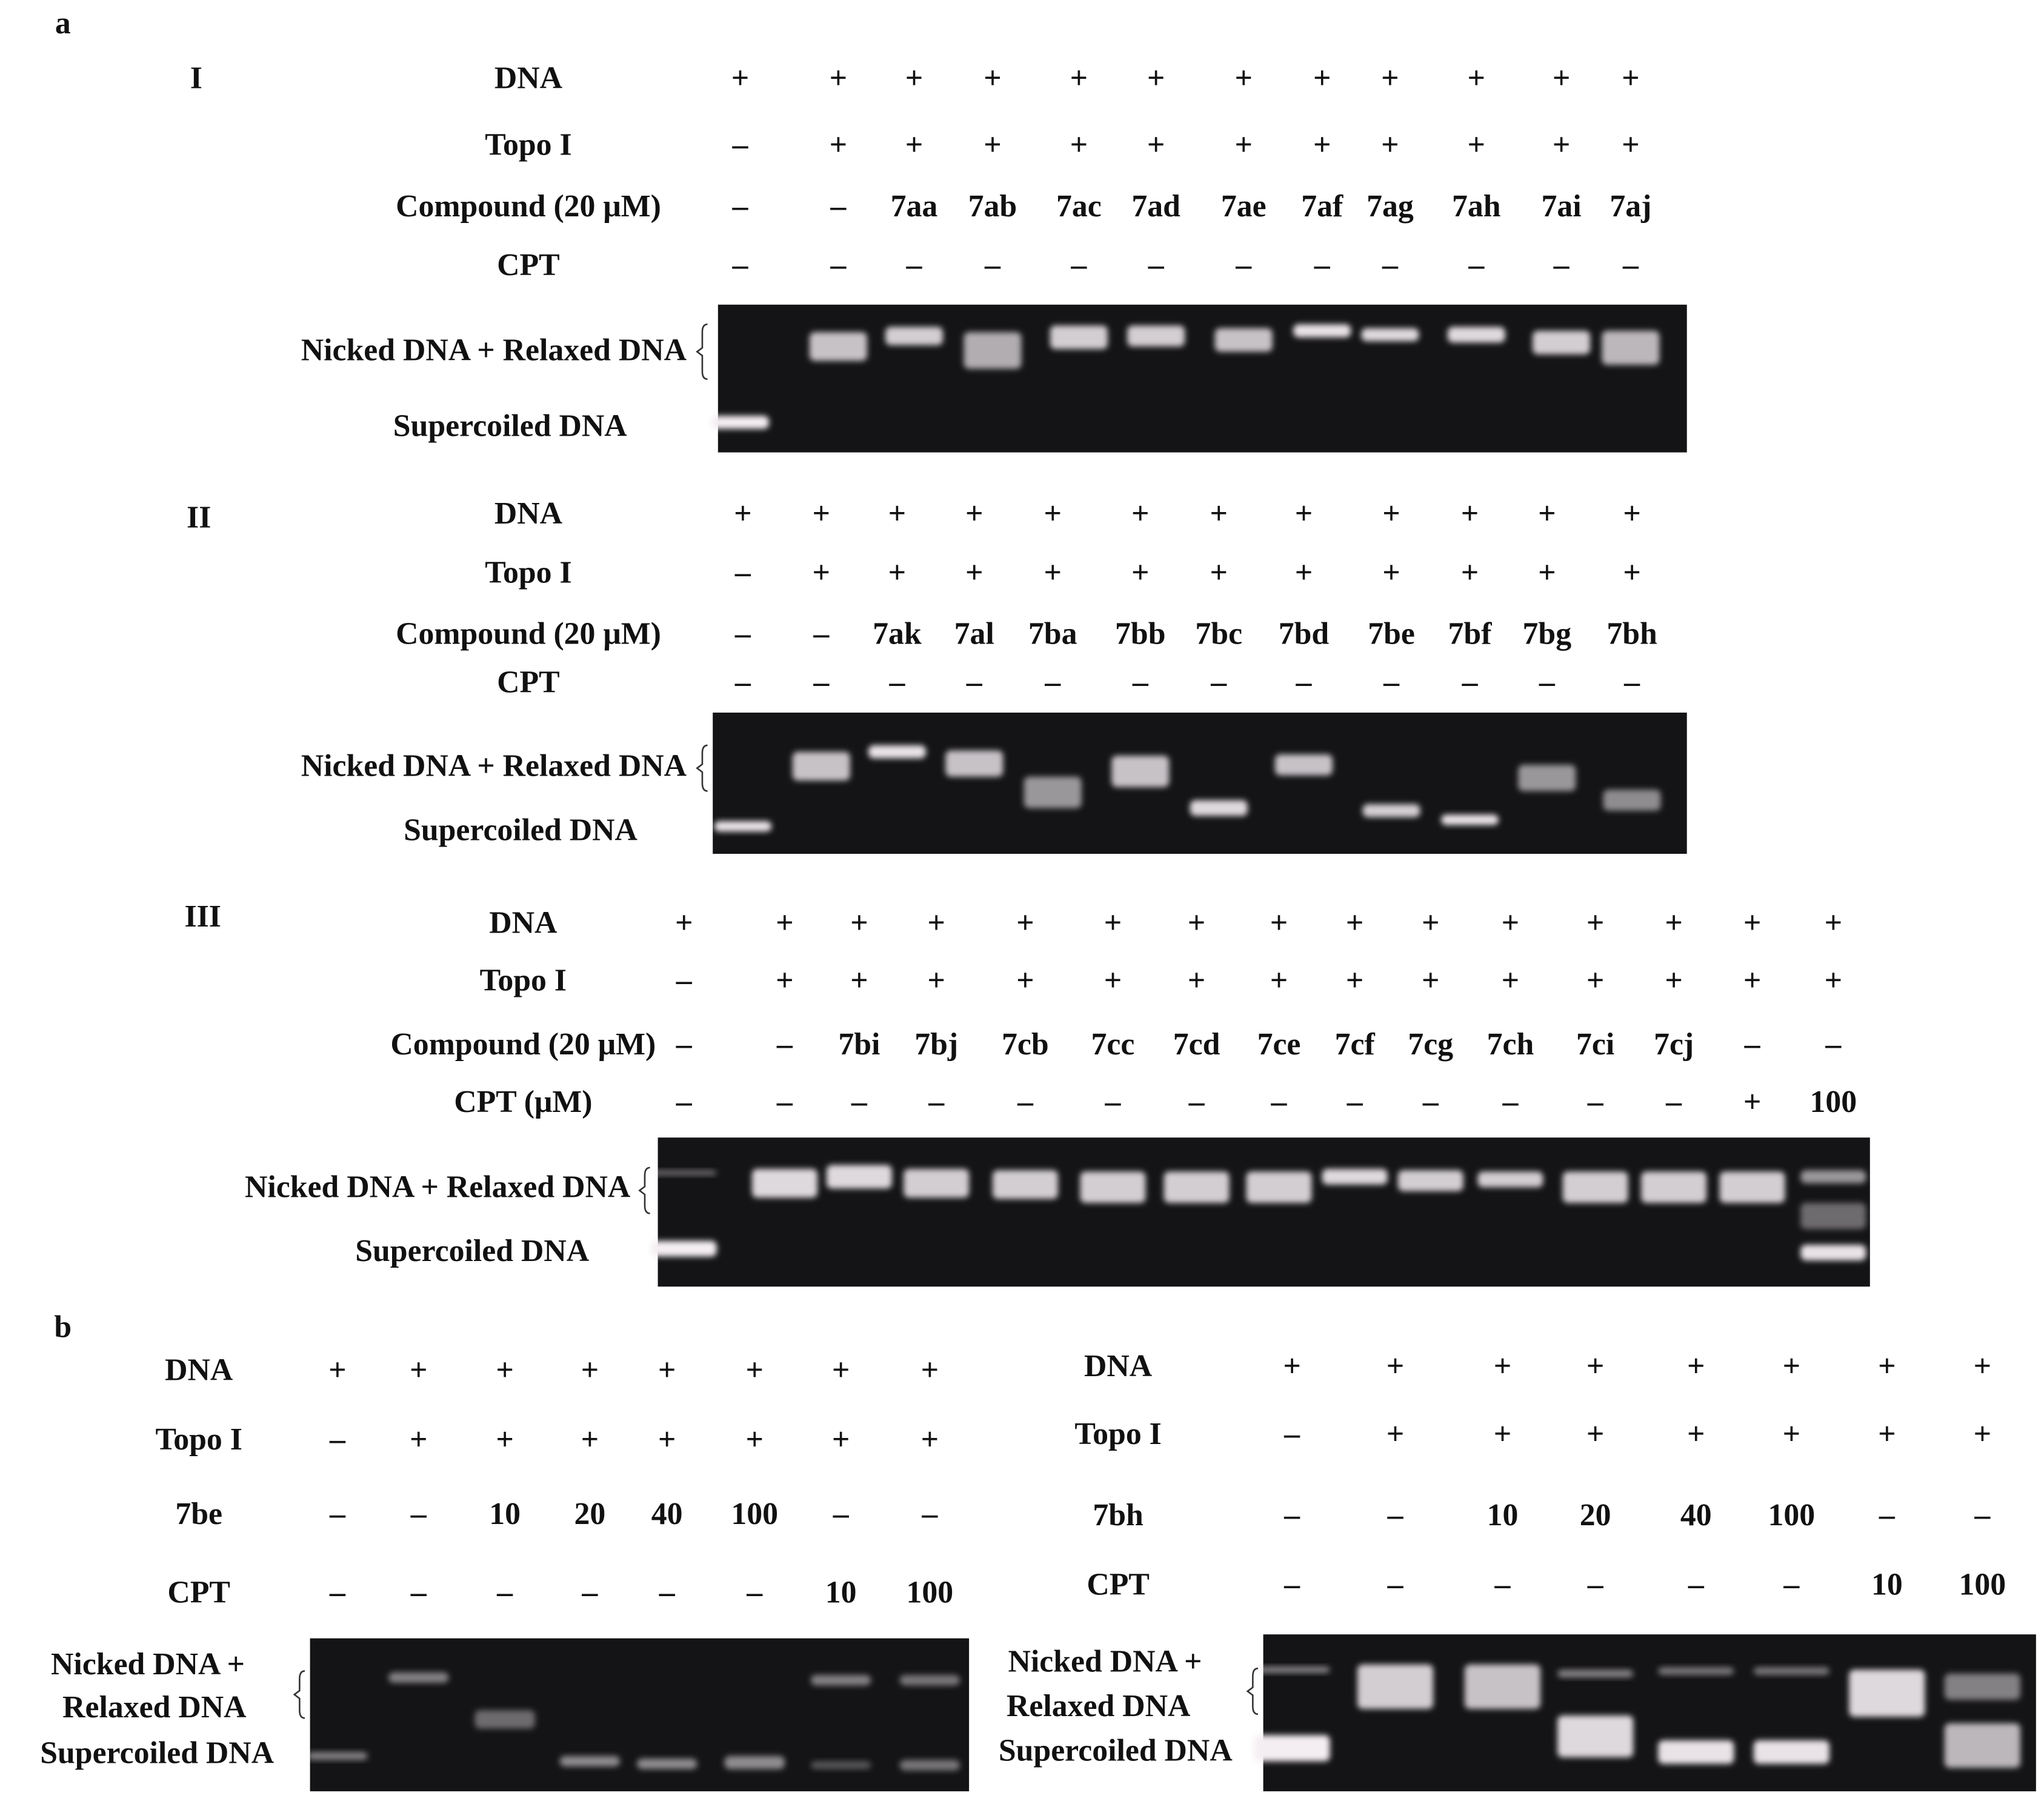 This screenshot has height=1807, width=2044. What do you see at coordinates (1322, 206) in the screenshot?
I see `lane-cell: 7af` at bounding box center [1322, 206].